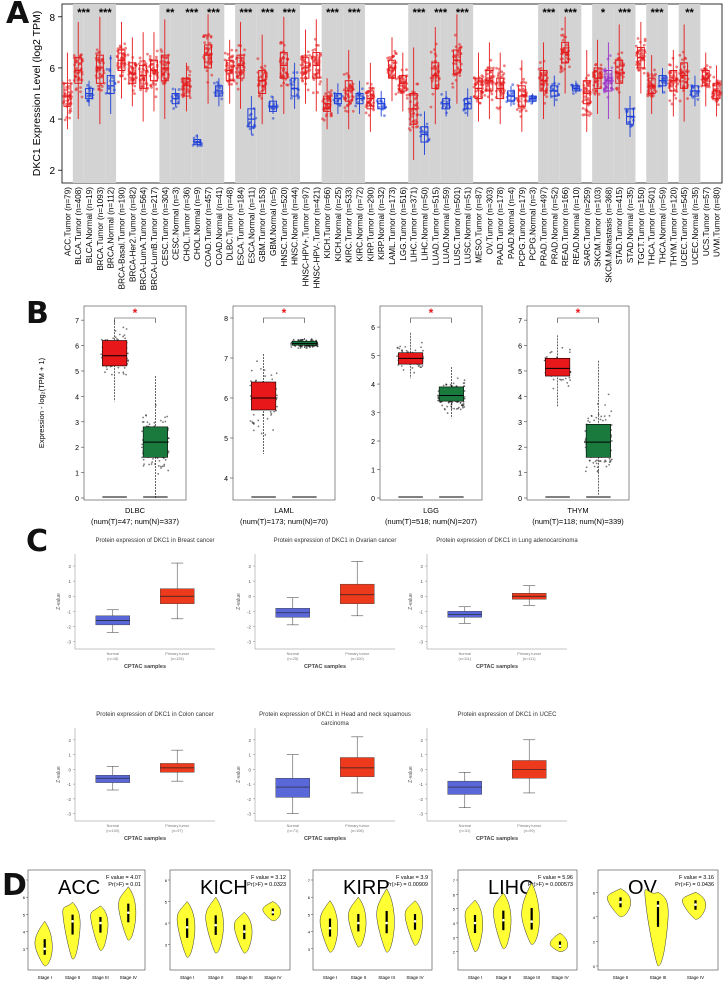 The image size is (728, 991). Describe the element at coordinates (273, 221) in the screenshot. I see `panel-a-x-tick-label: GBM.Normal (n=5)` at that location.